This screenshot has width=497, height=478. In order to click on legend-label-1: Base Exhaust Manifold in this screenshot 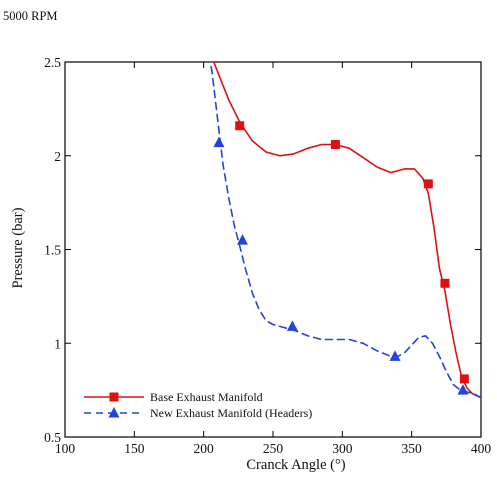, I will do `click(206, 397)`.